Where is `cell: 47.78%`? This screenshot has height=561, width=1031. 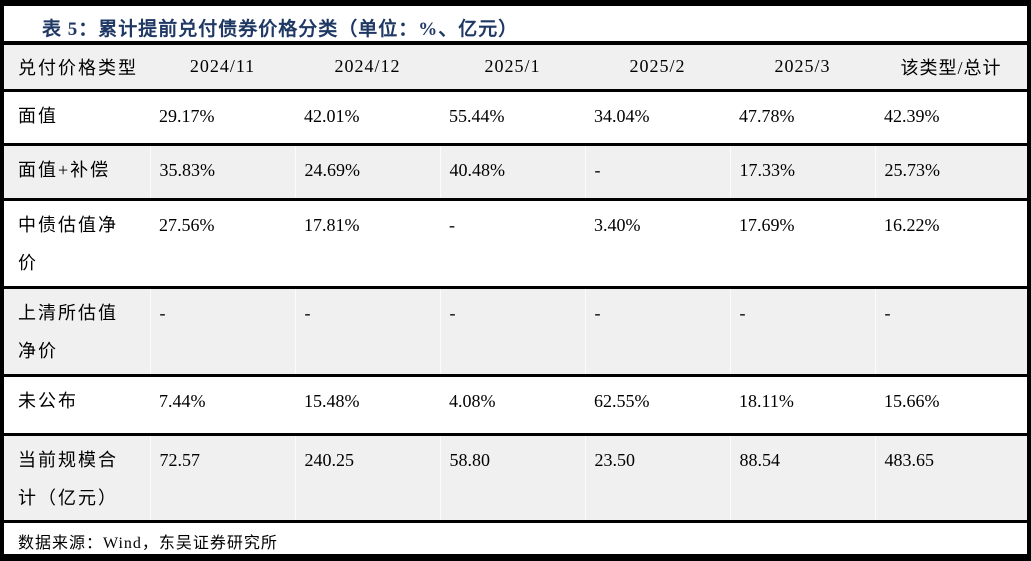 cell: 47.78% is located at coordinates (802, 118).